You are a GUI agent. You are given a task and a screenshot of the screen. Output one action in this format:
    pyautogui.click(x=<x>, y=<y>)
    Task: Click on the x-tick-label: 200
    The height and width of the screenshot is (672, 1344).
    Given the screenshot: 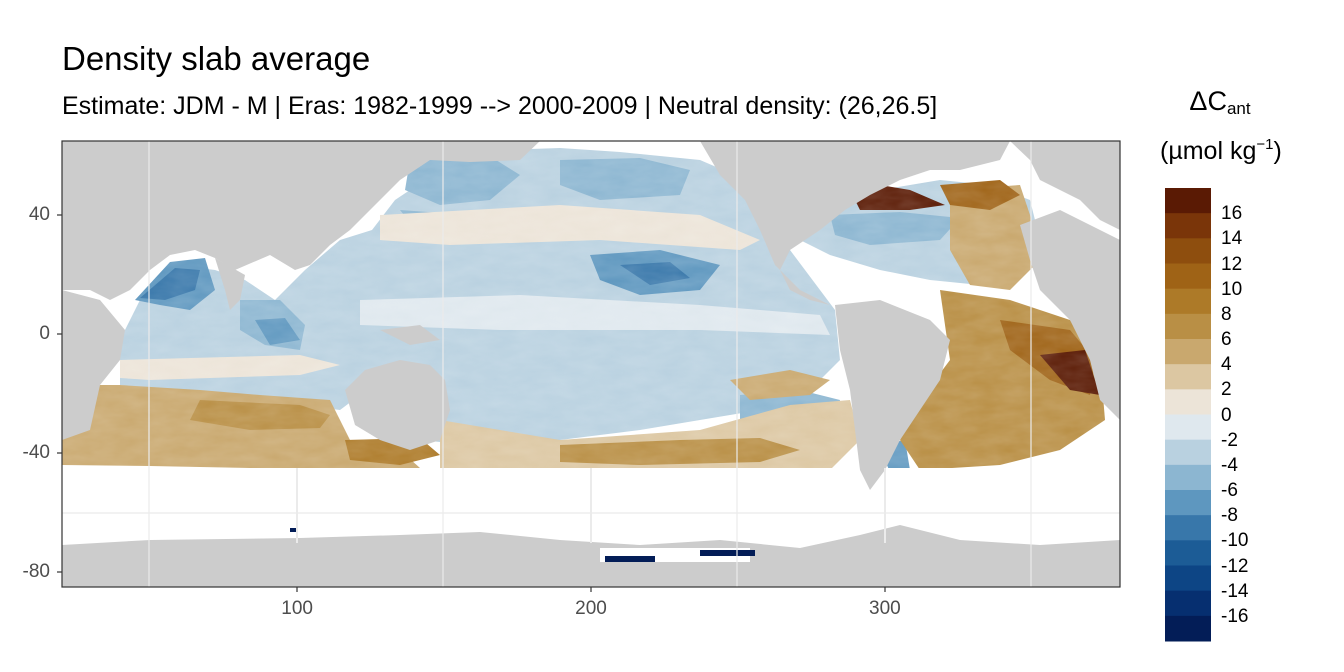 What is the action you would take?
    pyautogui.click(x=591, y=608)
    